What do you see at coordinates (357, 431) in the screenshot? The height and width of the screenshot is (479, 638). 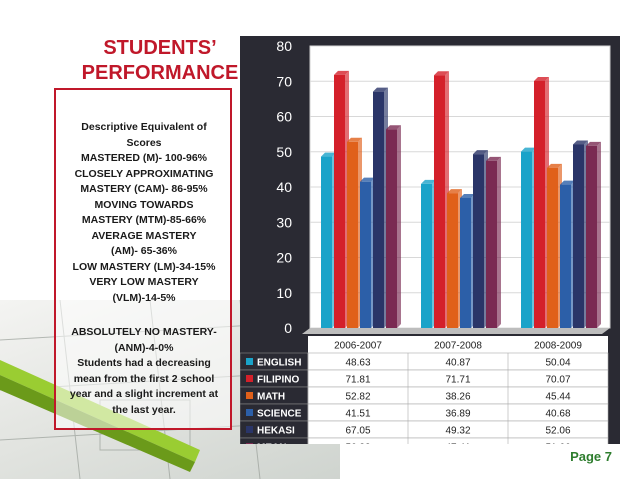 I see `table-value: 67.05` at bounding box center [357, 431].